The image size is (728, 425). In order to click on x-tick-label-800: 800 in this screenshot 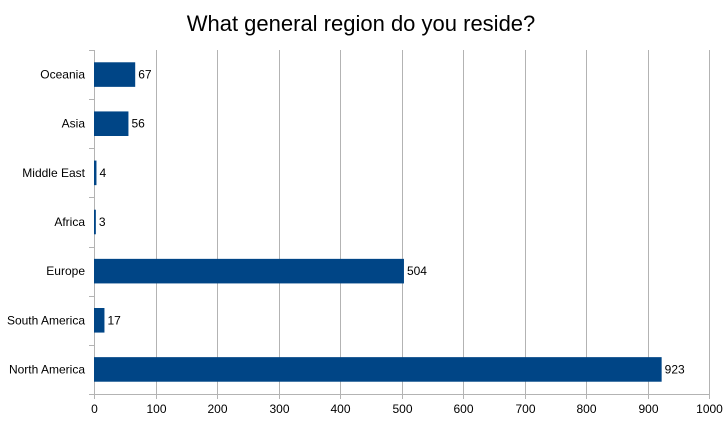, I will do `click(586, 409)`.